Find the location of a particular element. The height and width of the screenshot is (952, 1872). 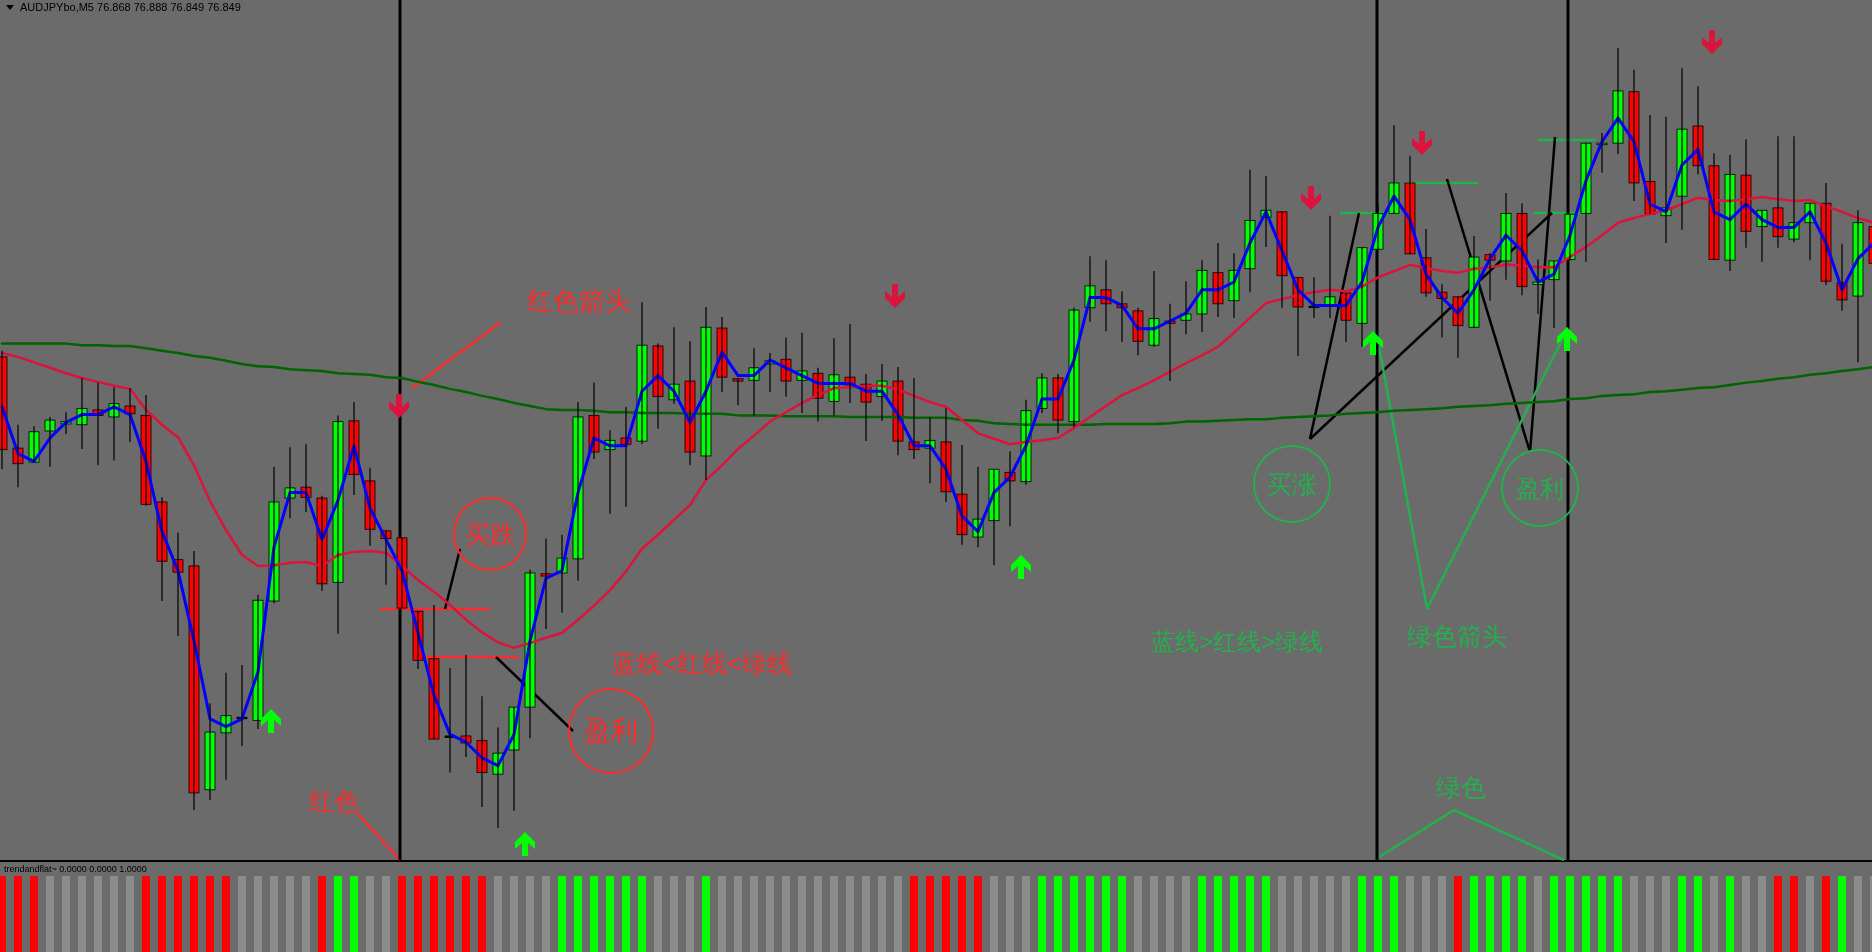

annotation: 蓝线>红线>绿线 is located at coordinates (1237, 641).